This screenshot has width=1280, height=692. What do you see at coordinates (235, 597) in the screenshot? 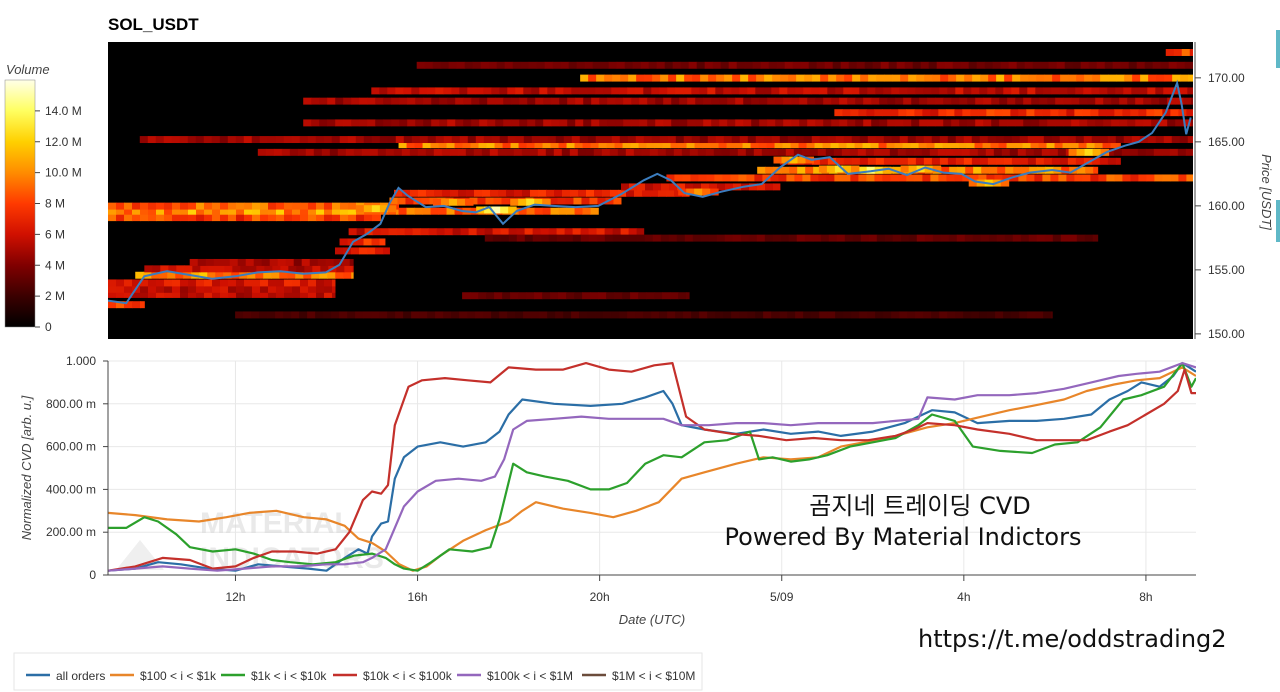
I see `cvd-x-tick-label: 12h` at bounding box center [235, 597].